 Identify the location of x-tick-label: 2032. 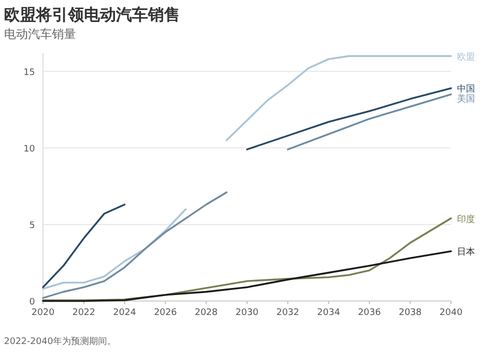
(288, 313).